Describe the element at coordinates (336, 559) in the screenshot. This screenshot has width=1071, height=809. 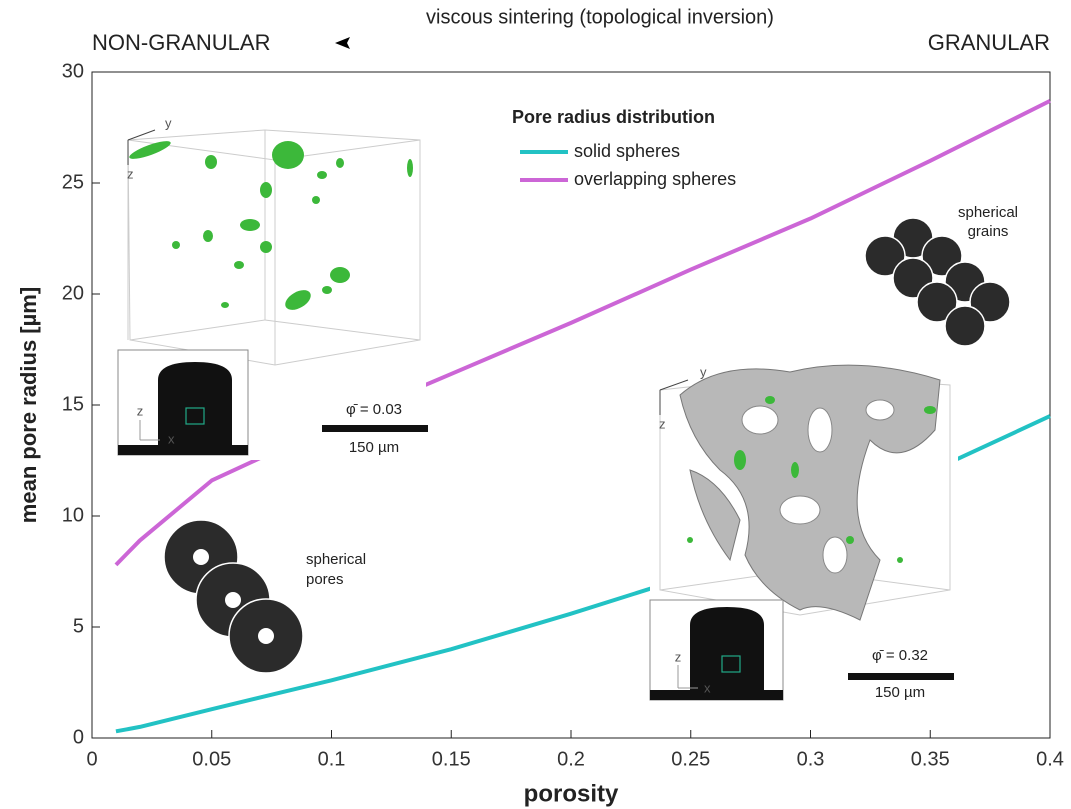
I see `pore-label: spherical` at that location.